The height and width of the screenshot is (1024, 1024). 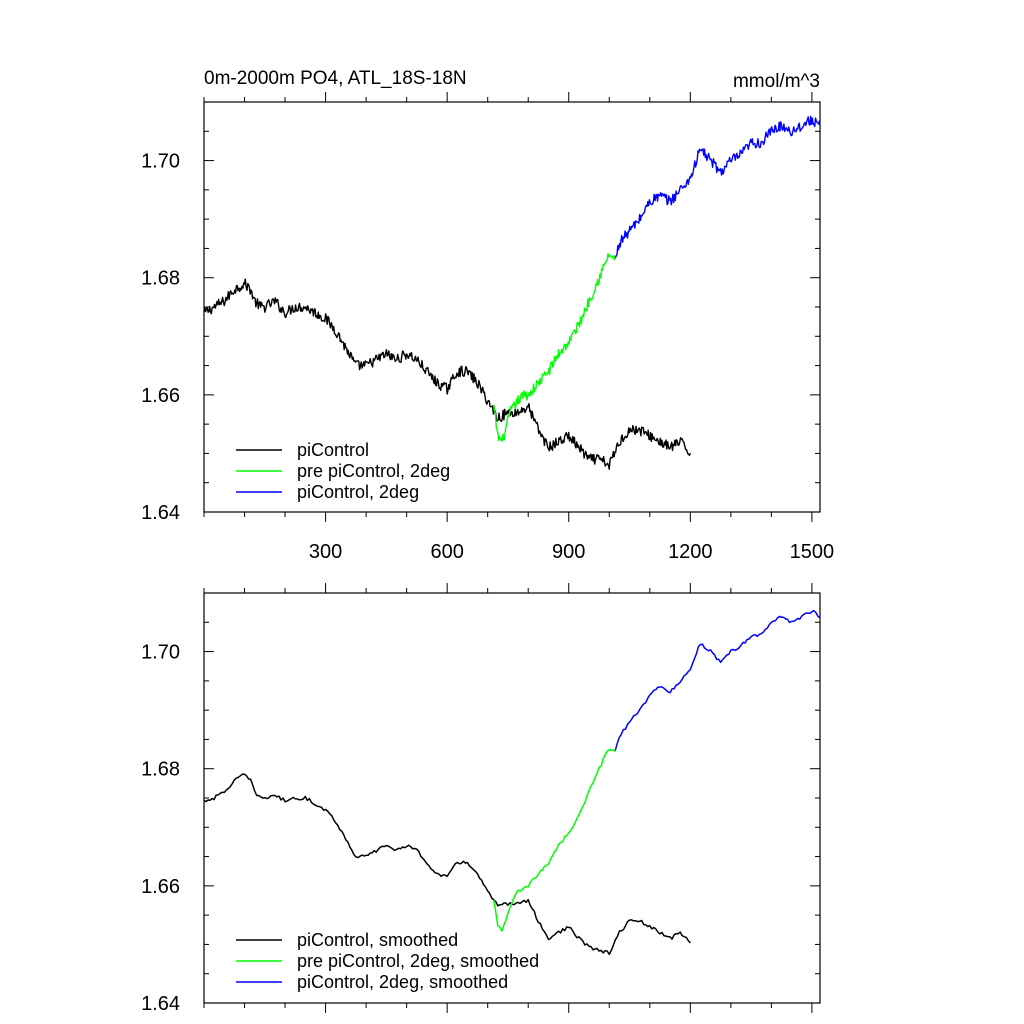 What do you see at coordinates (446, 552) in the screenshot?
I see `x-tick-label: 600` at bounding box center [446, 552].